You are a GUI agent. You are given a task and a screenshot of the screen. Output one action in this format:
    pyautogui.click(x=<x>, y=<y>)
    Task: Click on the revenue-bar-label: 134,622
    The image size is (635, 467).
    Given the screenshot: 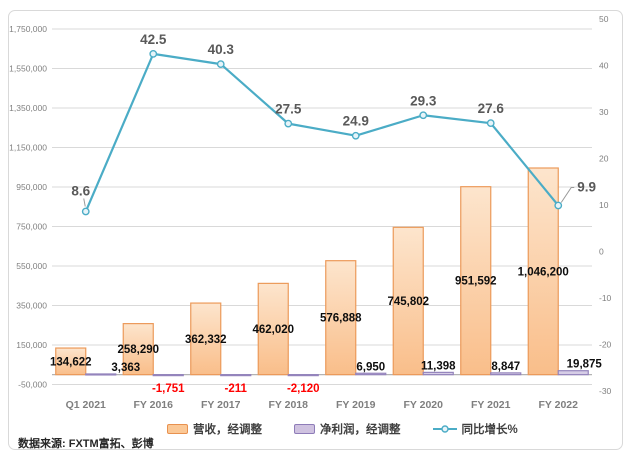 What is the action you would take?
    pyautogui.click(x=71, y=362)
    